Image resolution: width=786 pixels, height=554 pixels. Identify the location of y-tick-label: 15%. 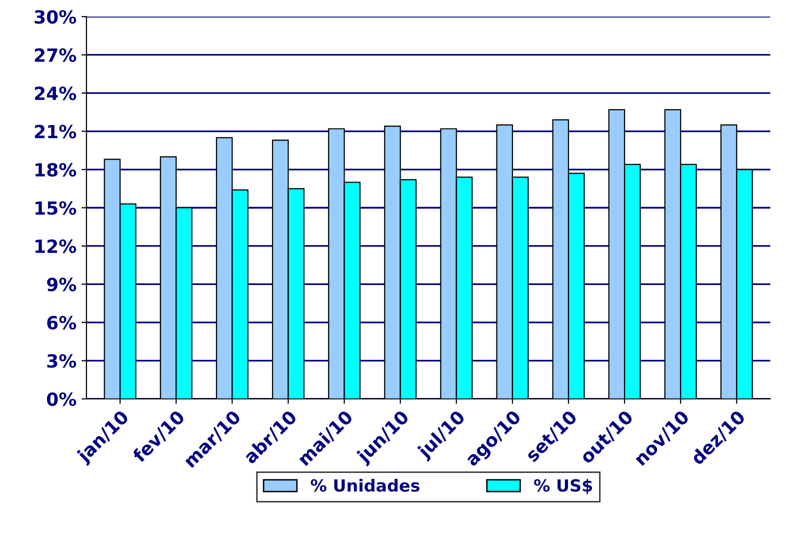
(56, 208).